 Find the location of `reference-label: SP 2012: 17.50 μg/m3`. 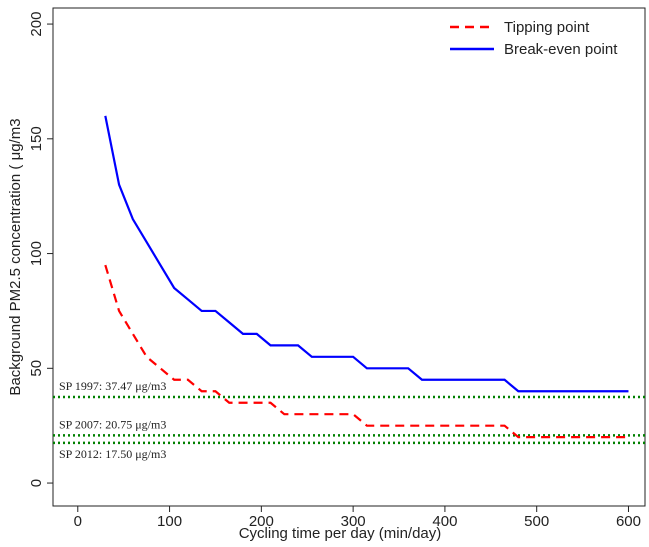

reference-label: SP 2012: 17.50 μg/m3 is located at coordinates (112, 454).